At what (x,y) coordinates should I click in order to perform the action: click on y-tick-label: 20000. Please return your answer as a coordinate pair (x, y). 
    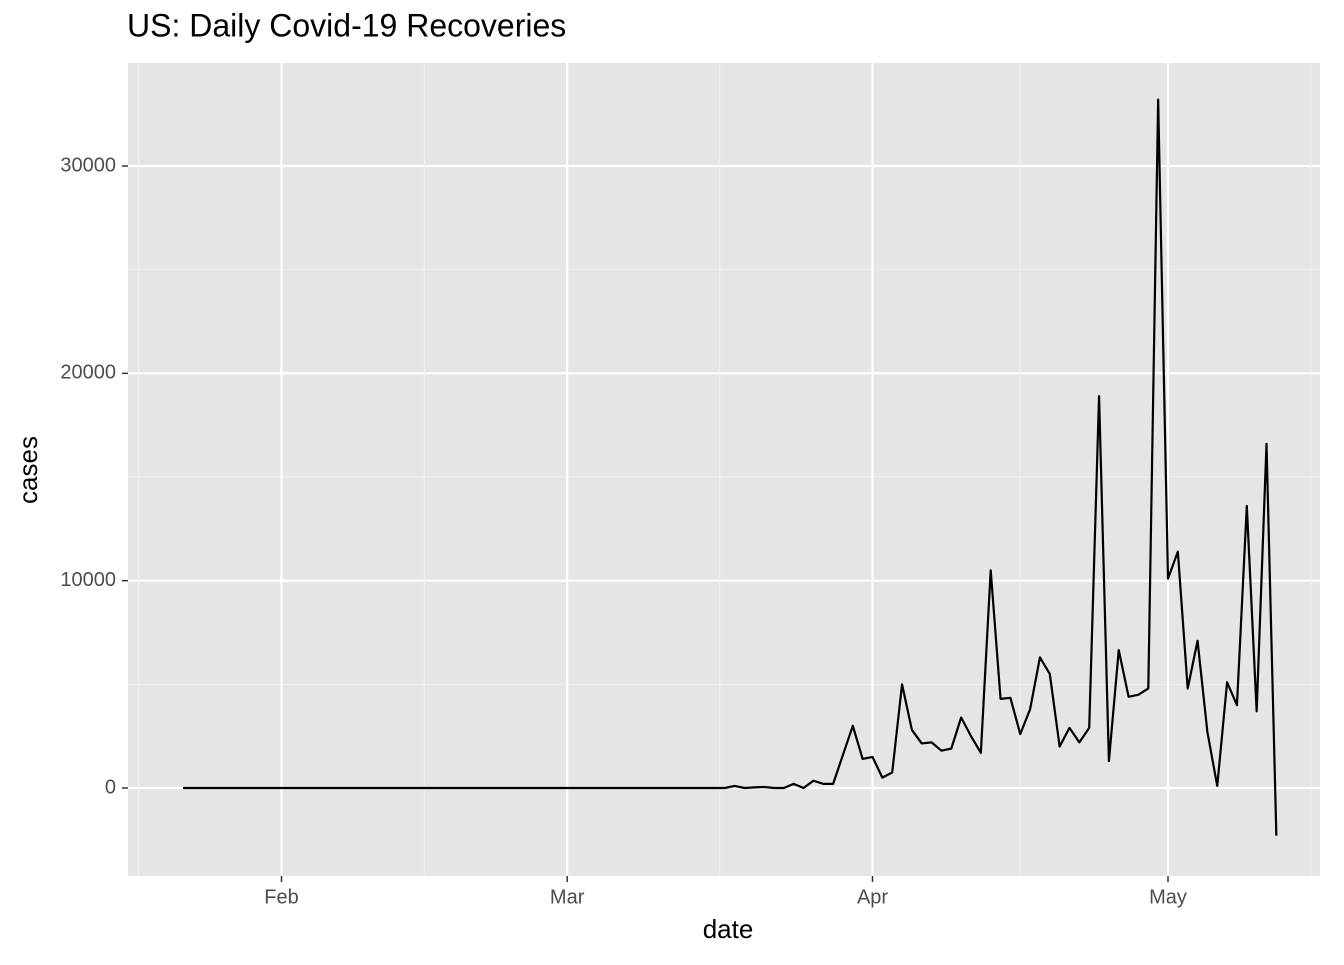
    Looking at the image, I should click on (88, 373).